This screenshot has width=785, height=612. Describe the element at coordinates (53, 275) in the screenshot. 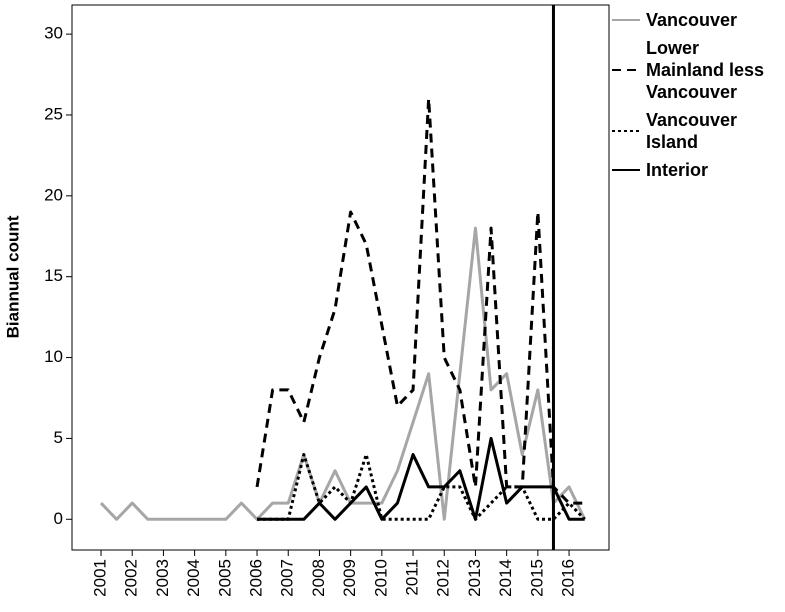

I see `y-tick-label: 15` at that location.